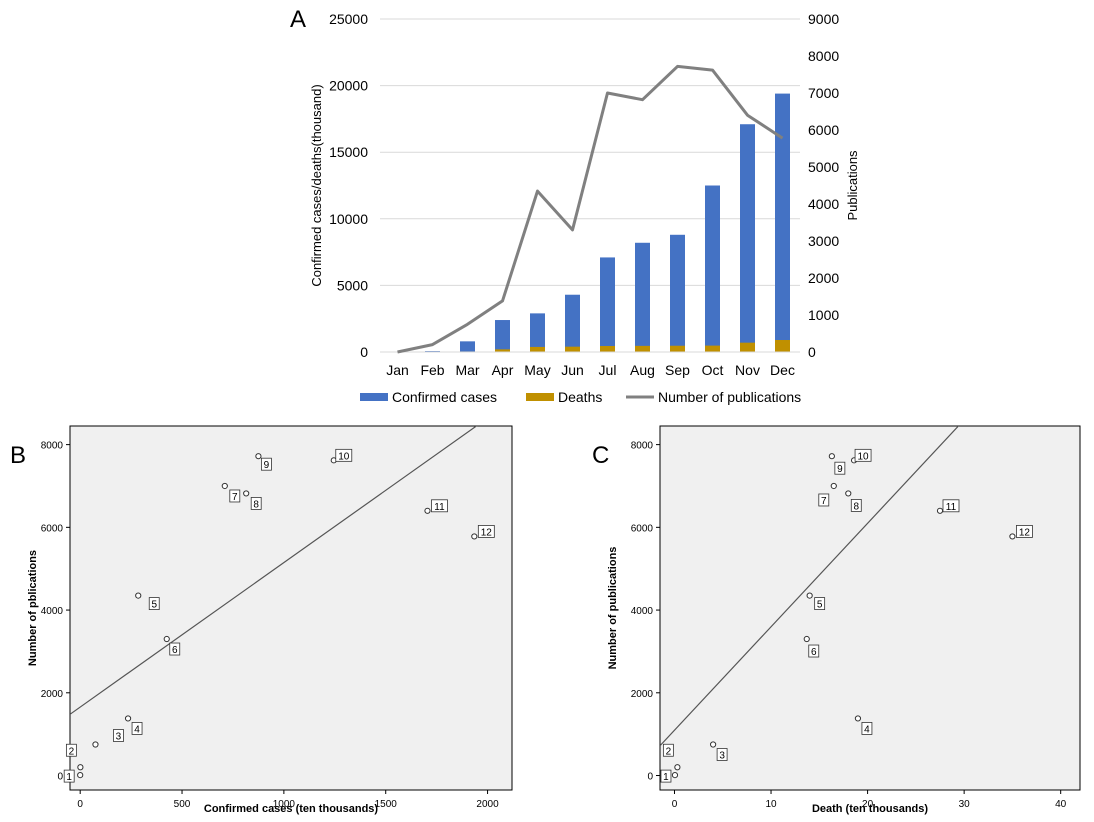  Describe the element at coordinates (677, 370) in the screenshot. I see `x-tick-label: Sep` at that location.